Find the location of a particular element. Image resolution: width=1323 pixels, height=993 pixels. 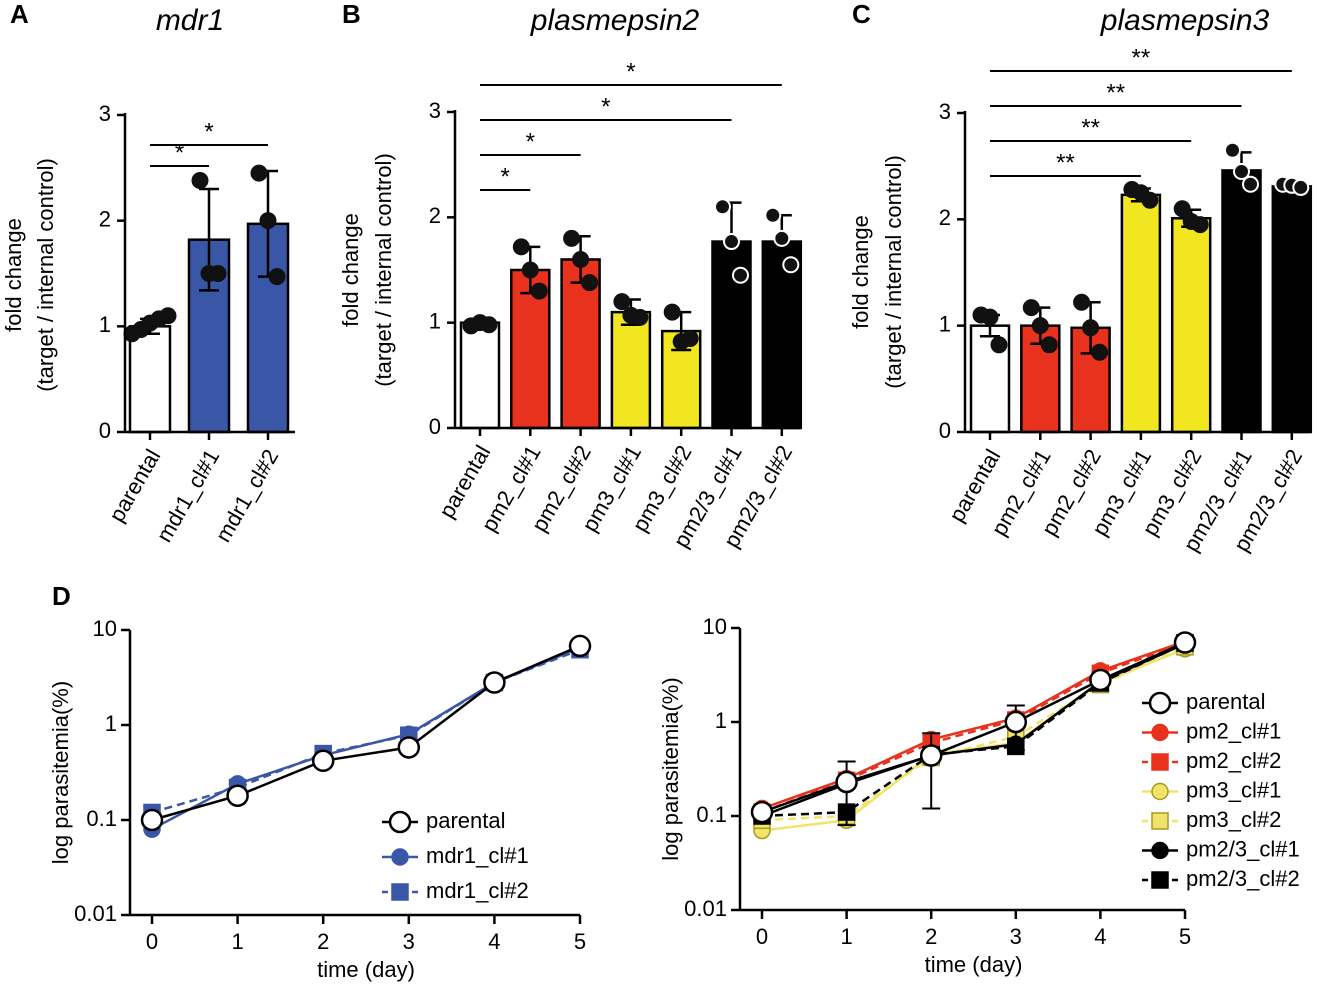

legend-label: pm2_cl#2 is located at coordinates (1233, 760).